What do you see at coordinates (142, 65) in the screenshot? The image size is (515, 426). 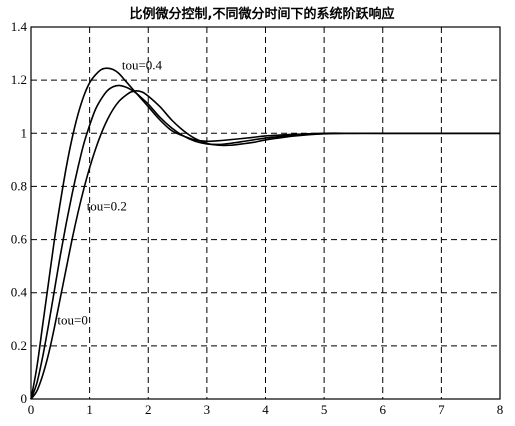 I see `series-label: tou=0.4` at bounding box center [142, 65].